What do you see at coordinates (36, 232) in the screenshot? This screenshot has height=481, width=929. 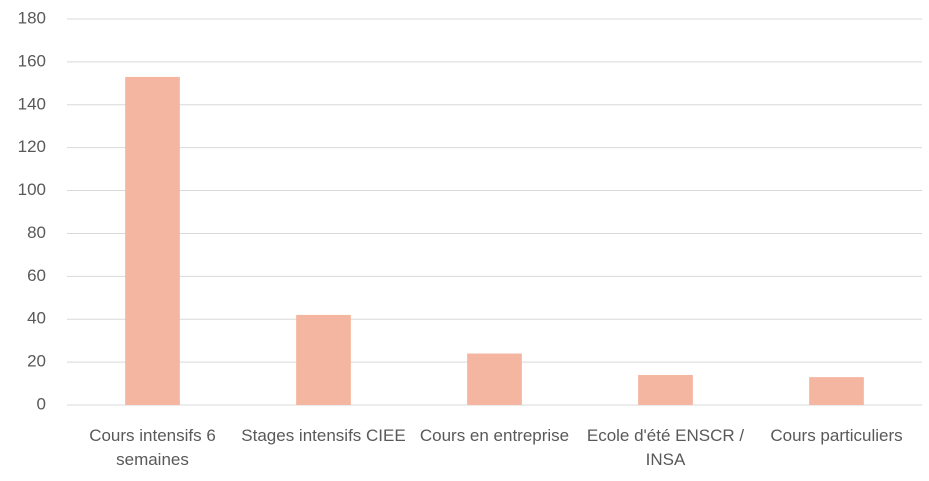 I see `y-tick-label: 80` at bounding box center [36, 232].